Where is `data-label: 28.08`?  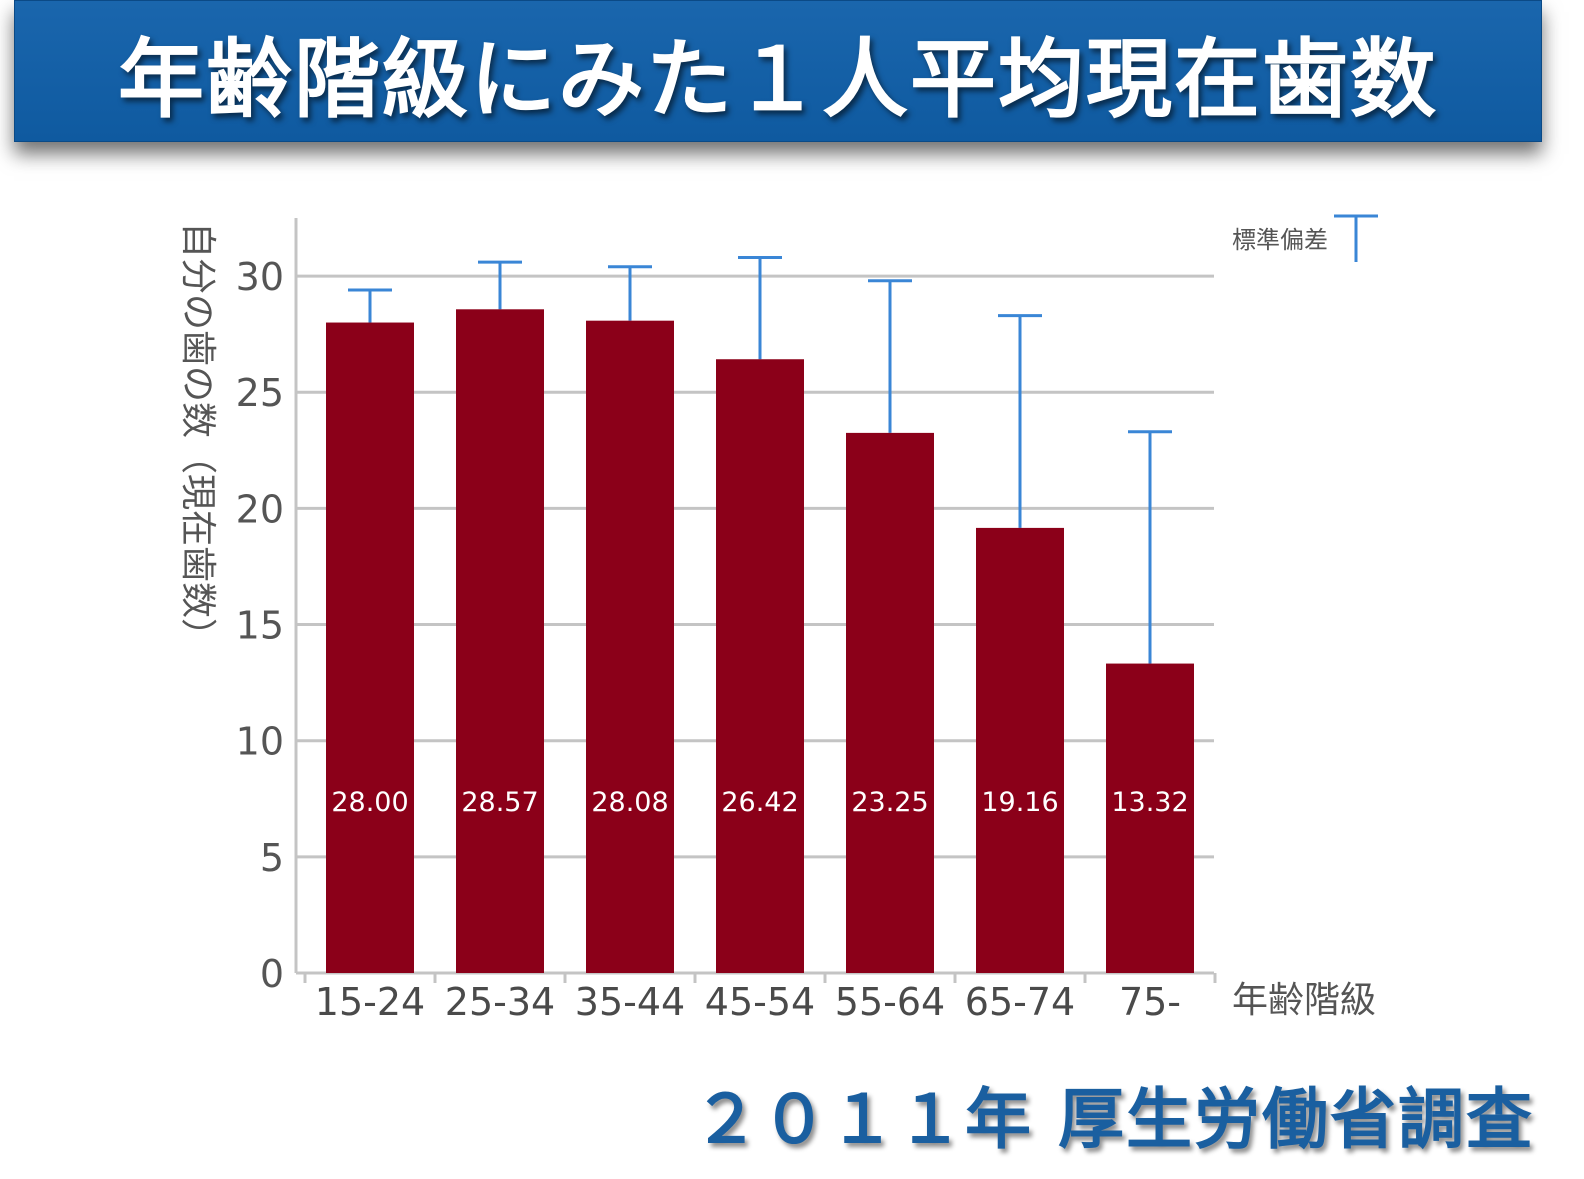 data-label: 28.08 is located at coordinates (629, 802).